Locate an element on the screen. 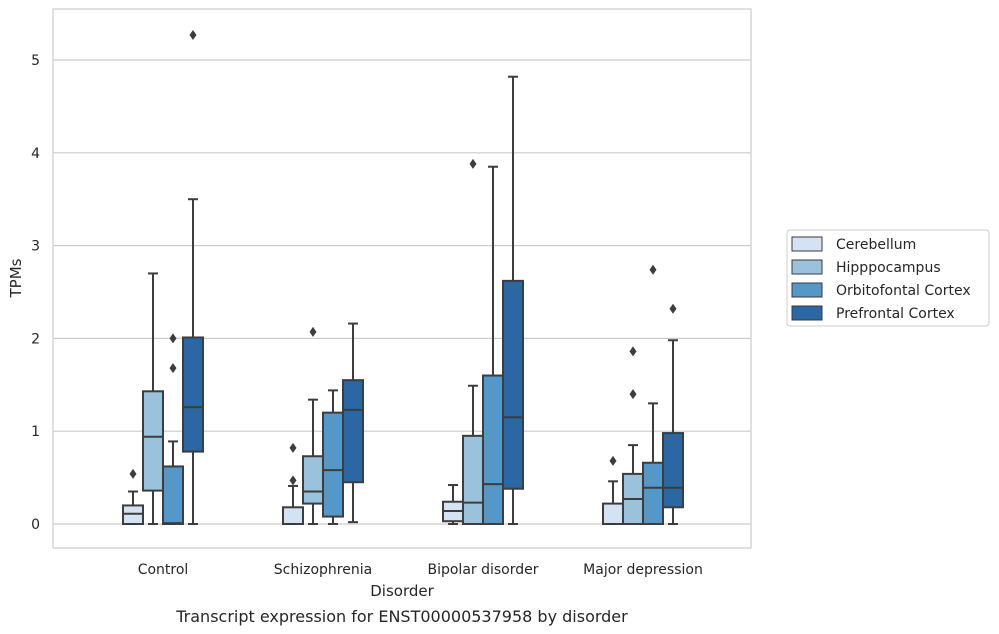  y-tick-label-5: 5 is located at coordinates (35, 61).